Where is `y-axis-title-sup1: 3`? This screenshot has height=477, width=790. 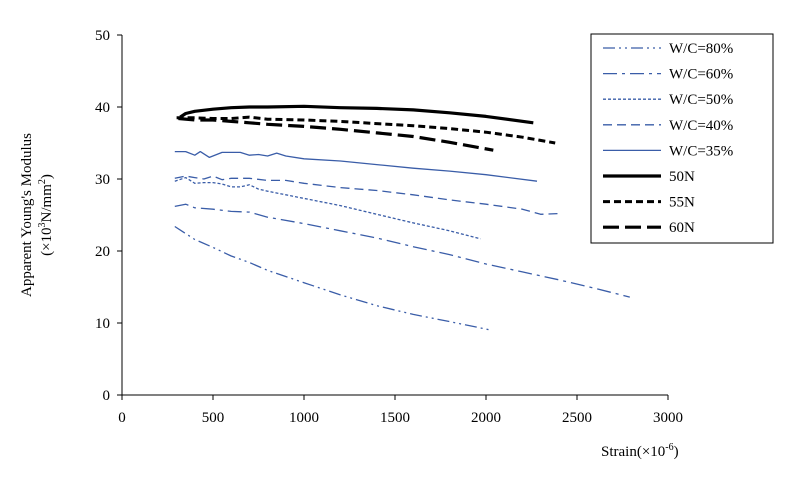
y-axis-title-sup1: 3 is located at coordinates (42, 224).